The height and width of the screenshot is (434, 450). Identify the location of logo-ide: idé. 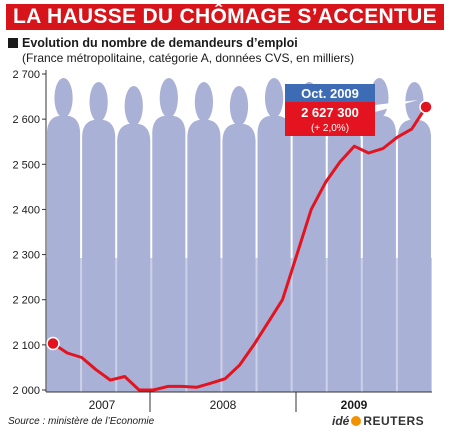
(341, 421).